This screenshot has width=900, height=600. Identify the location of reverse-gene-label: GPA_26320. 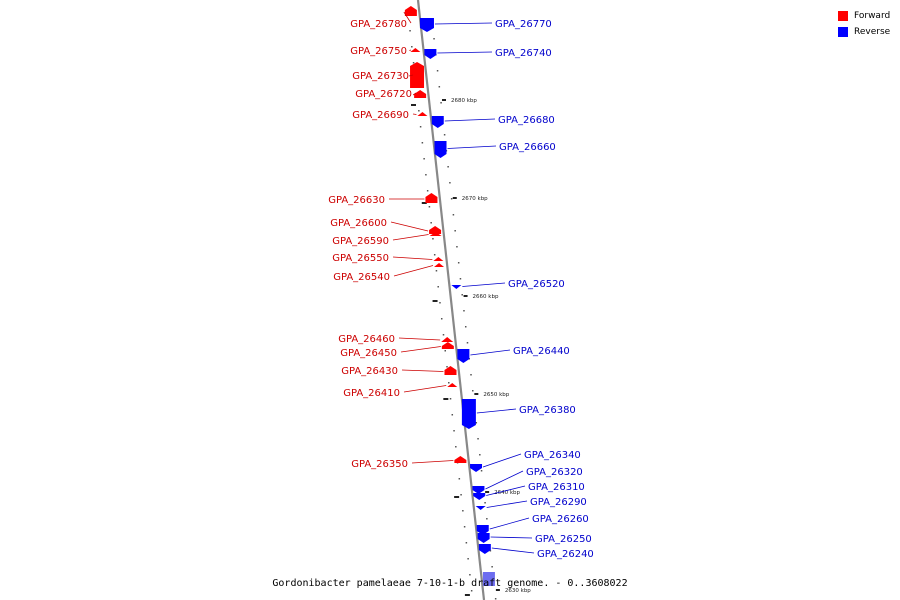
(554, 472).